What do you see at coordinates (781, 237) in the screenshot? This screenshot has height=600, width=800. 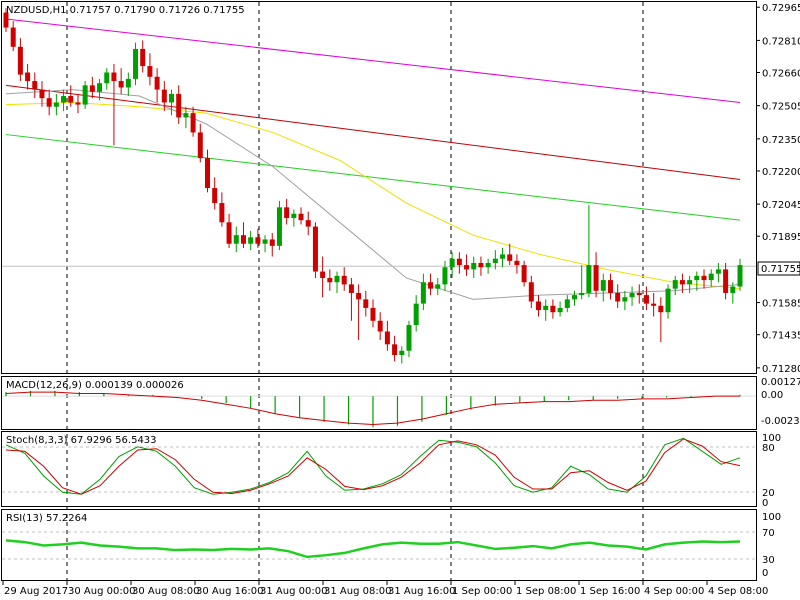 I see `price-tick-label: 0.71895` at bounding box center [781, 237].